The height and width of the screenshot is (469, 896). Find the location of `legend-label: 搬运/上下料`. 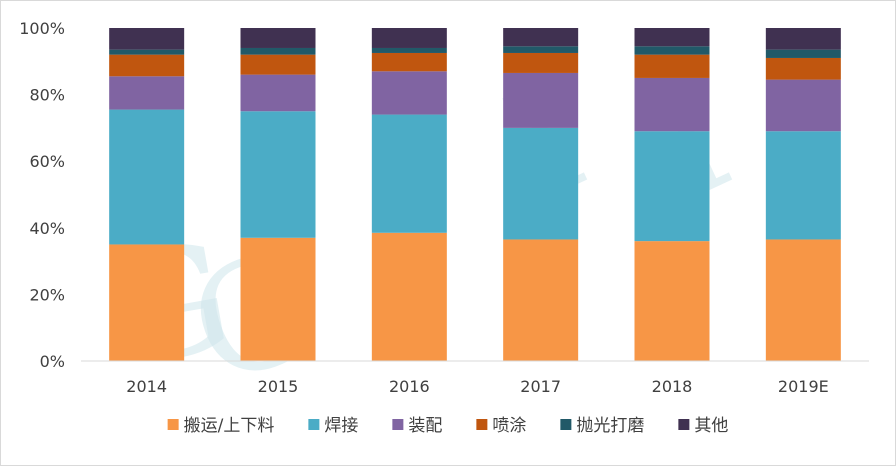

legend-label: 搬运/上下料 is located at coordinates (229, 426).